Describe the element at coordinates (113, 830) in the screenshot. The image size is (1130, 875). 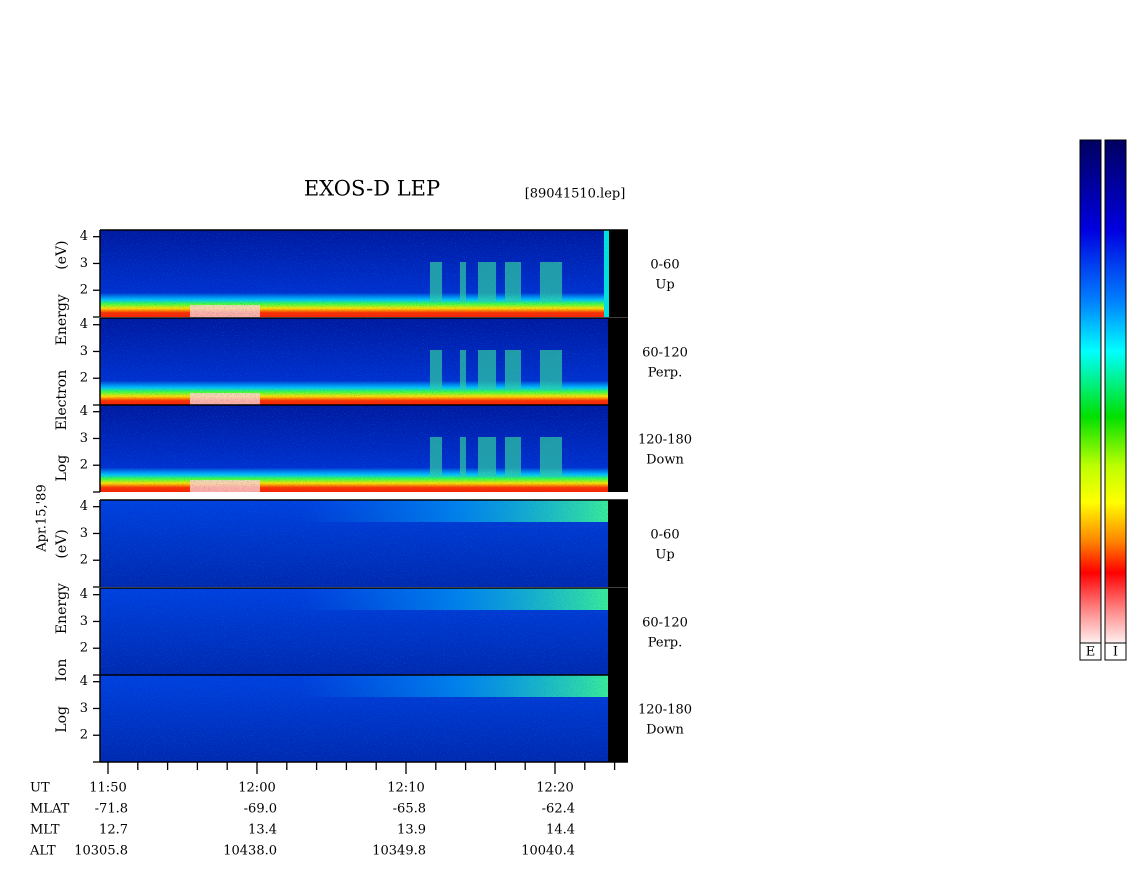
I see `orbit-value: 12.7` at that location.